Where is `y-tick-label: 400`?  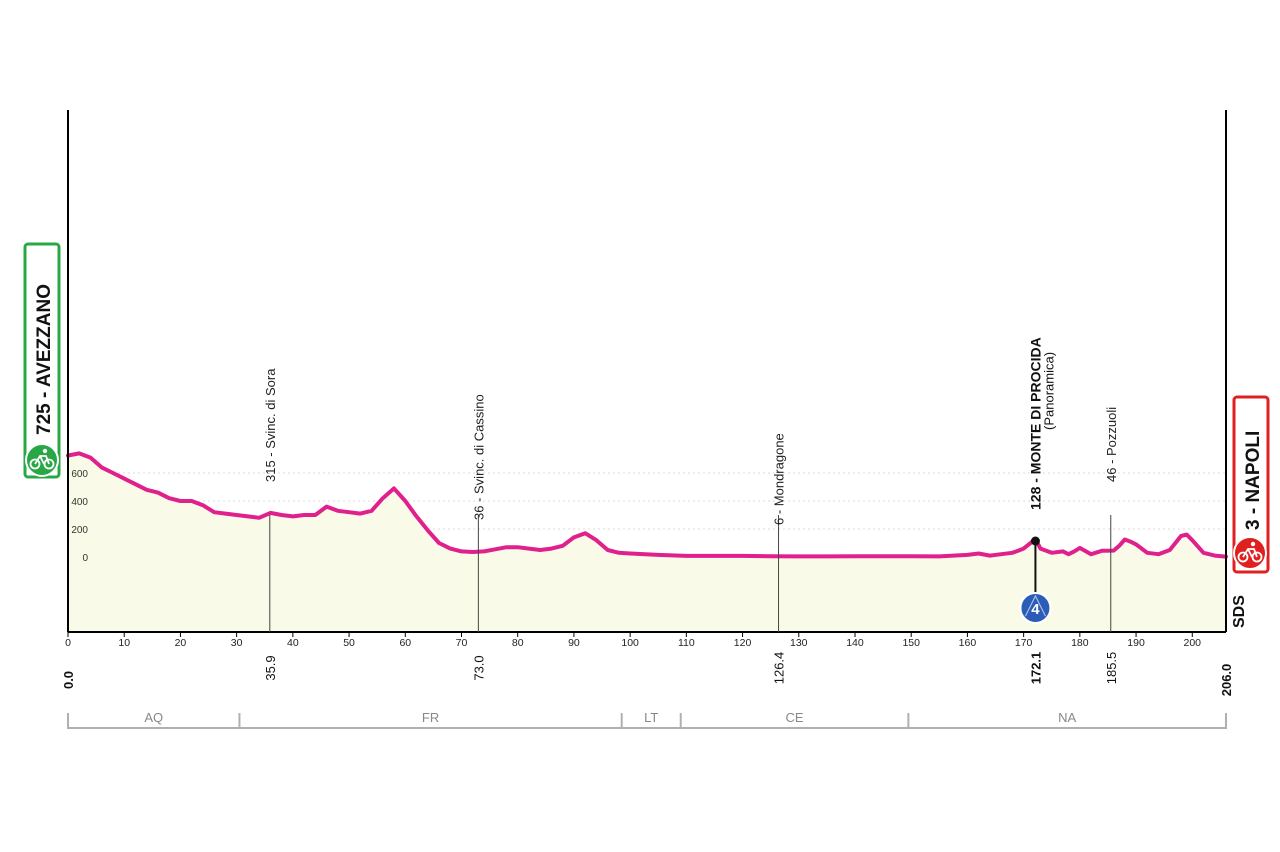 y-tick-label: 400 is located at coordinates (79, 502).